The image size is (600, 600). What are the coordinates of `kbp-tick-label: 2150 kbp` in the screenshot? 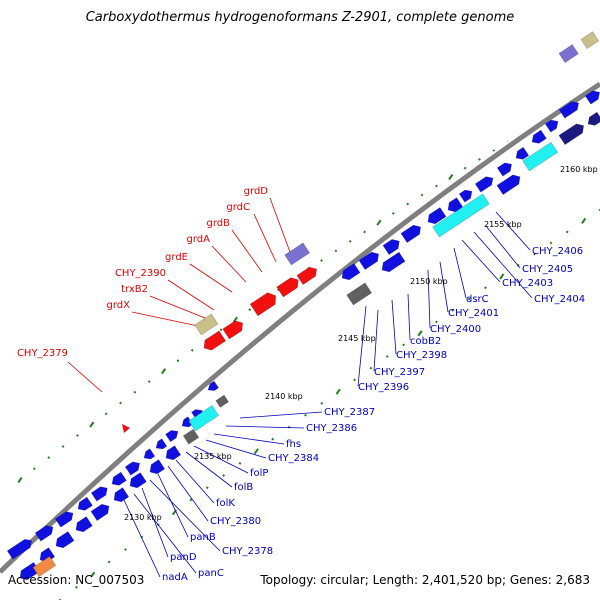 It's located at (429, 281).